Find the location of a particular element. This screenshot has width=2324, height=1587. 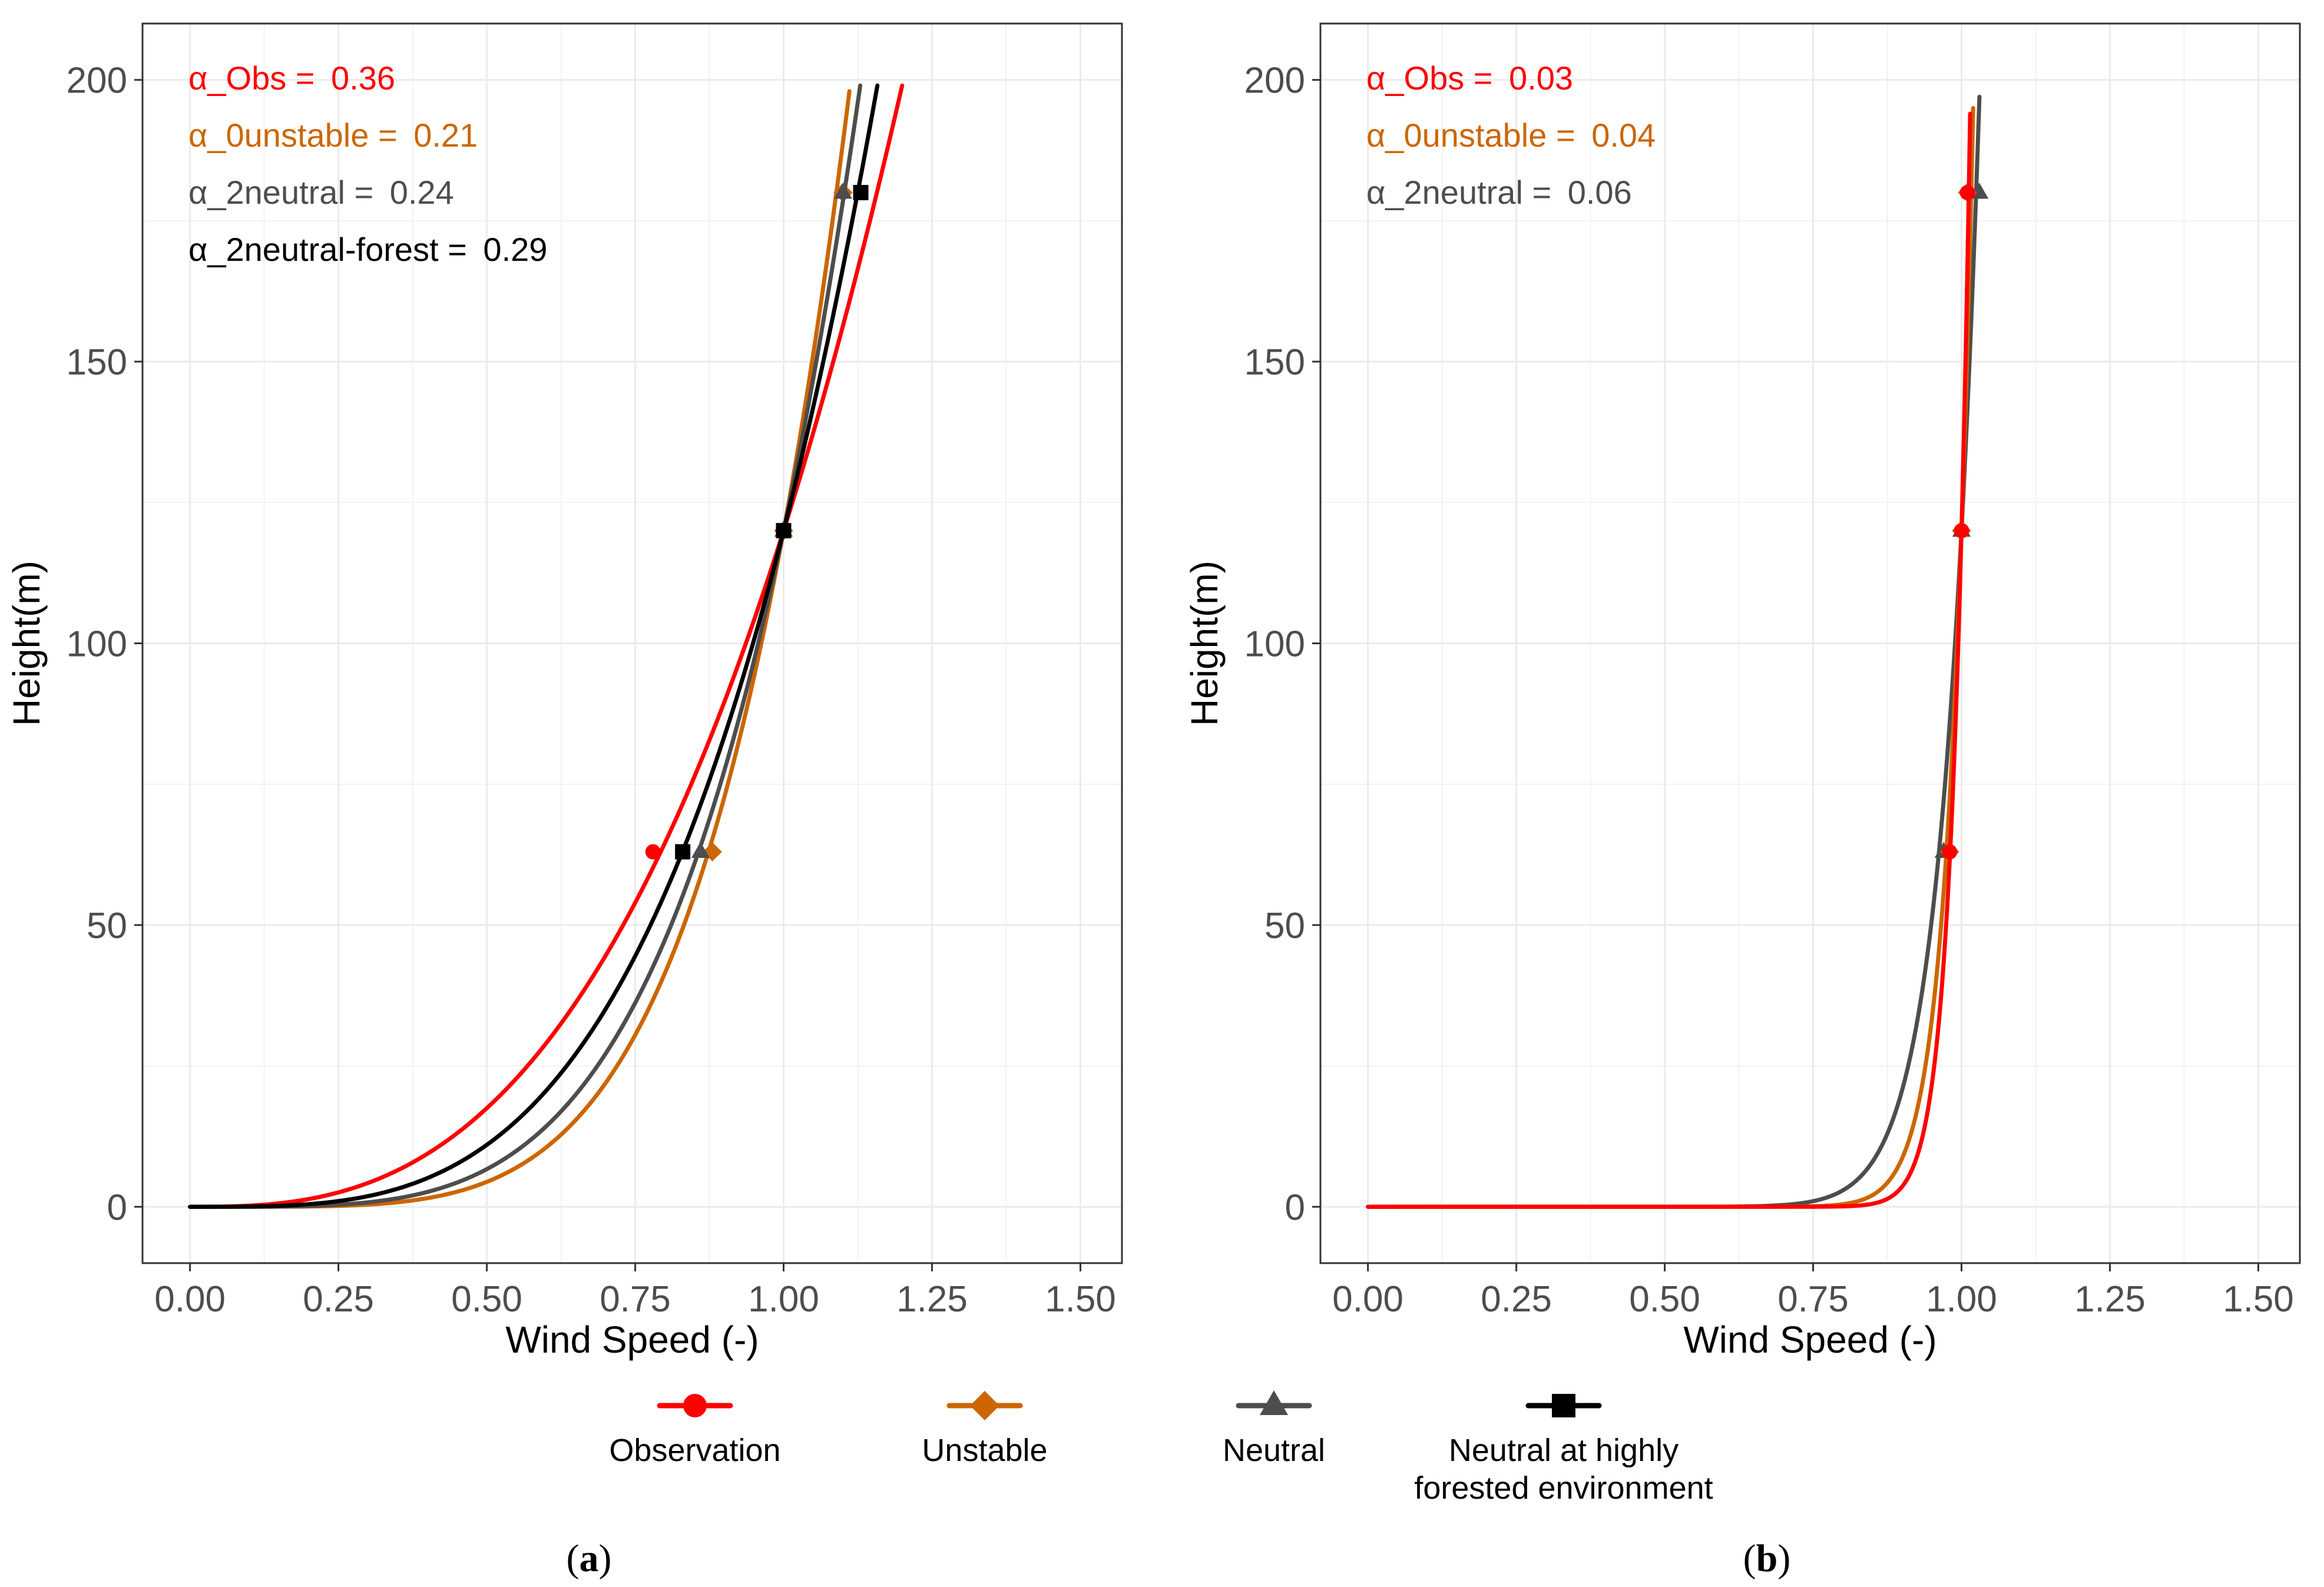

alpha-annotation: α_Obs = 0.36 is located at coordinates (291, 78).